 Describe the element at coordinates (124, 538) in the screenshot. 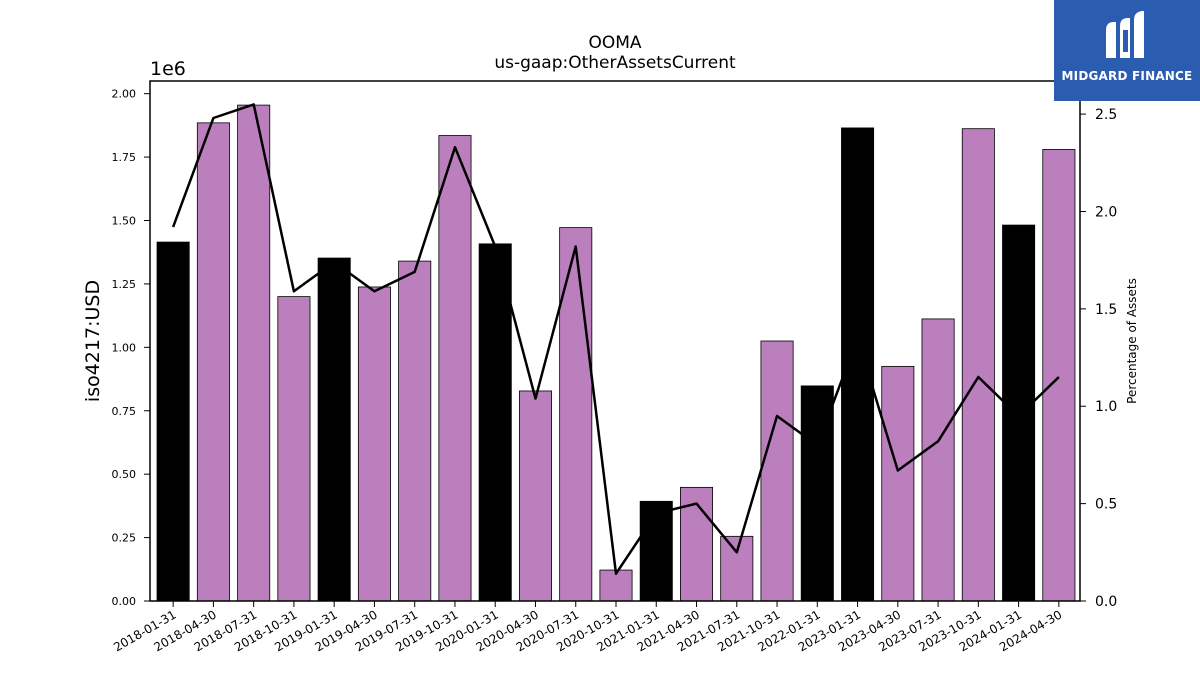

I see `y-tick-label: 0.25` at that location.